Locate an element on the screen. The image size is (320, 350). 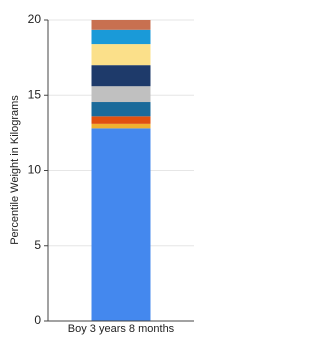
y-tick-label: 5 is located at coordinates (37, 245).